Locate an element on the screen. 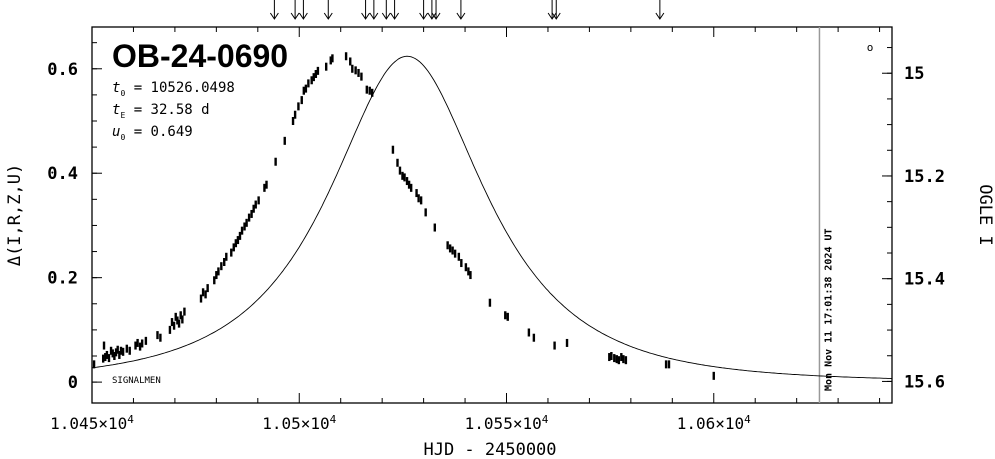  model-parameter: tE = 32.58 d is located at coordinates (161, 111).